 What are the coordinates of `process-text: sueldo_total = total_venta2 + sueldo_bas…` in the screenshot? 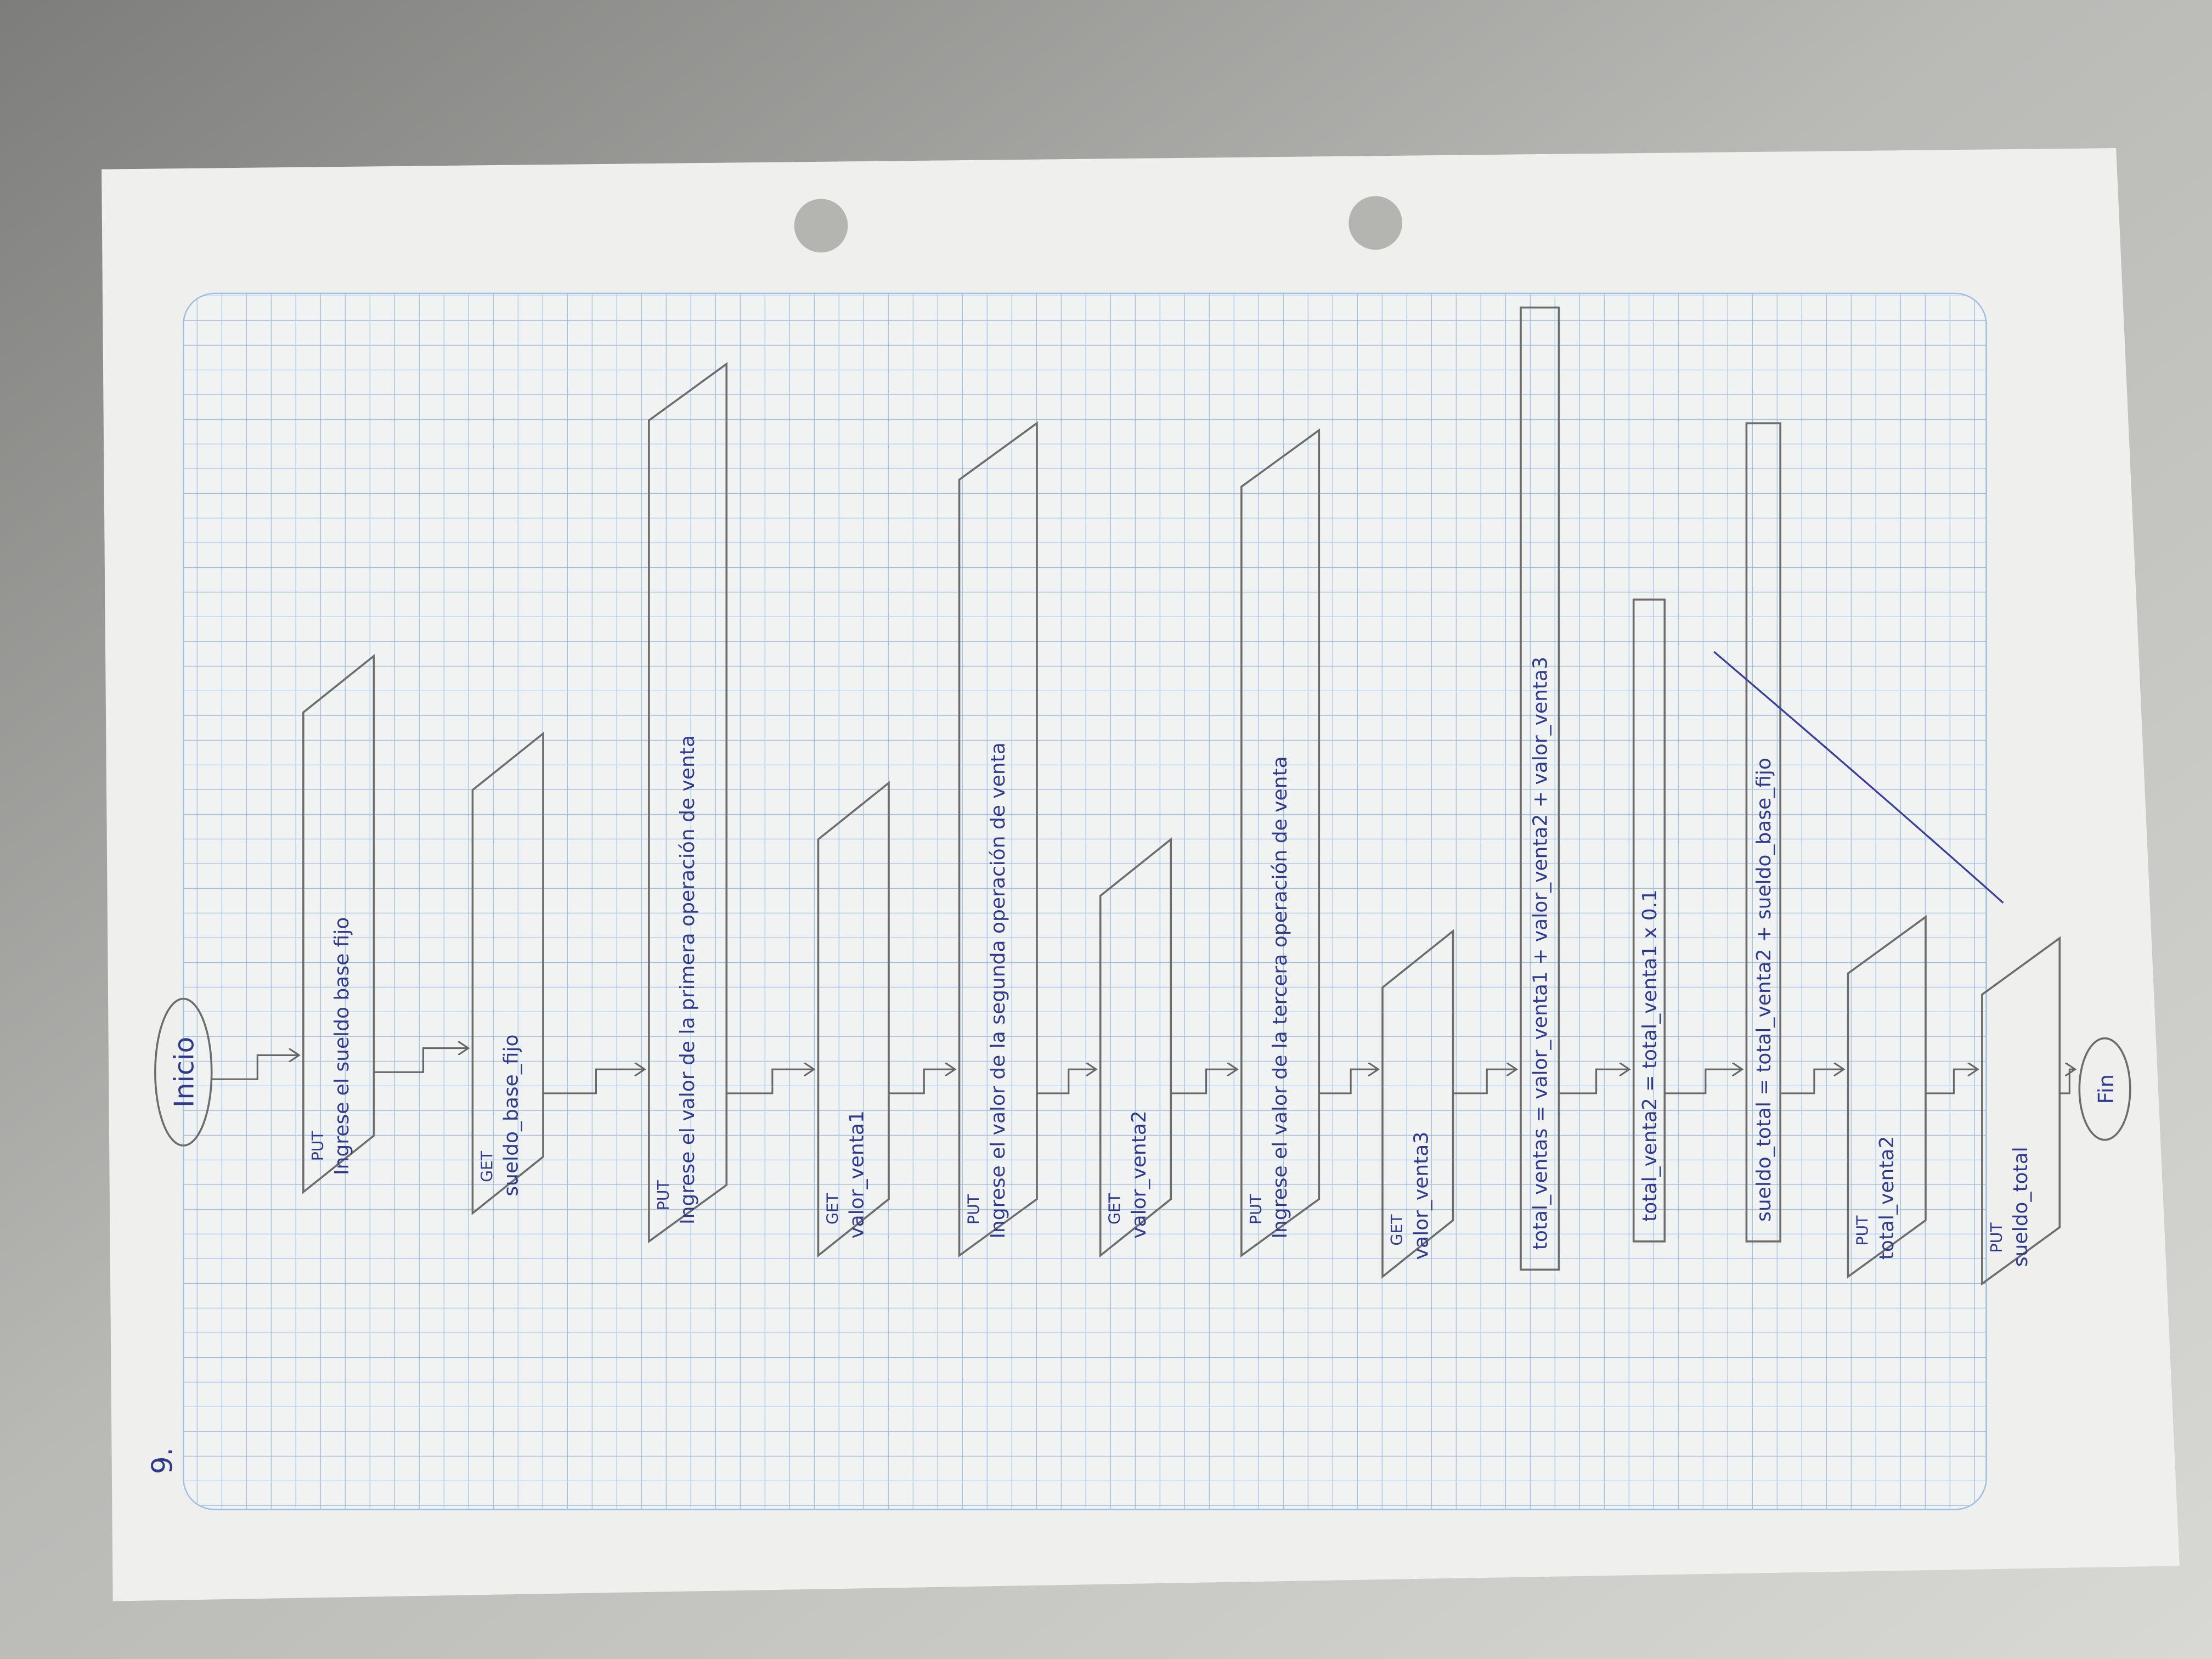 It's located at (1764, 990).